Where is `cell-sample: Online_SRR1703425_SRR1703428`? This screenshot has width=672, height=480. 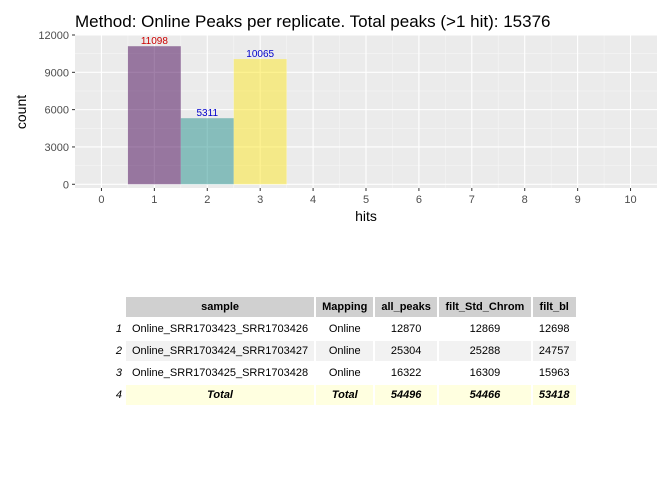 cell-sample: Online_SRR1703425_SRR1703428 is located at coordinates (220, 373).